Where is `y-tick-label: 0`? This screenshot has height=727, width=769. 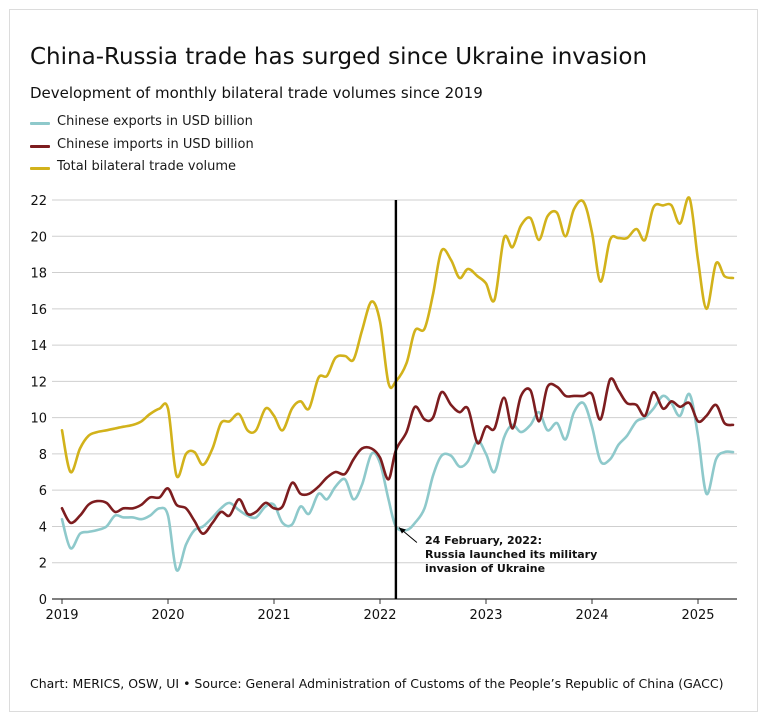 y-tick-label: 0 is located at coordinates (43, 600).